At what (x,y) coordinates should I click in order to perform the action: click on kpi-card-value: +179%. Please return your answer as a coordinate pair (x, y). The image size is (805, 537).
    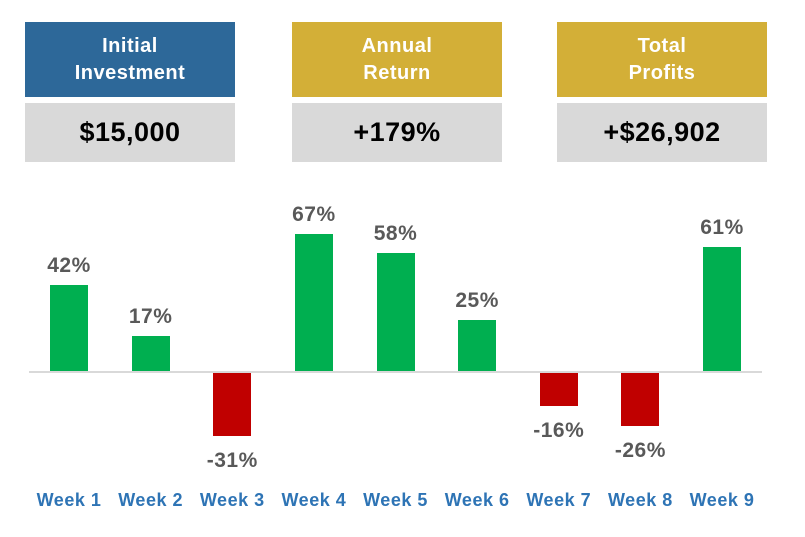
    Looking at the image, I should click on (397, 132).